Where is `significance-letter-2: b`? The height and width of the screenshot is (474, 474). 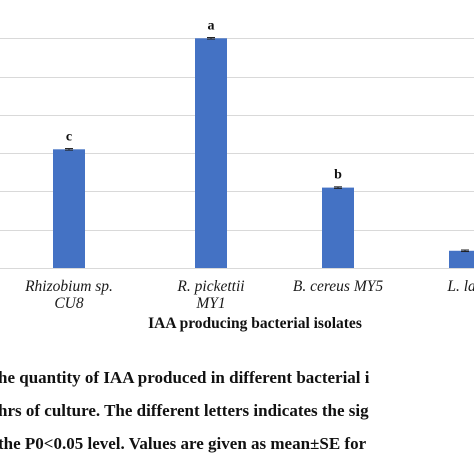 significance-letter-2: b is located at coordinates (338, 175).